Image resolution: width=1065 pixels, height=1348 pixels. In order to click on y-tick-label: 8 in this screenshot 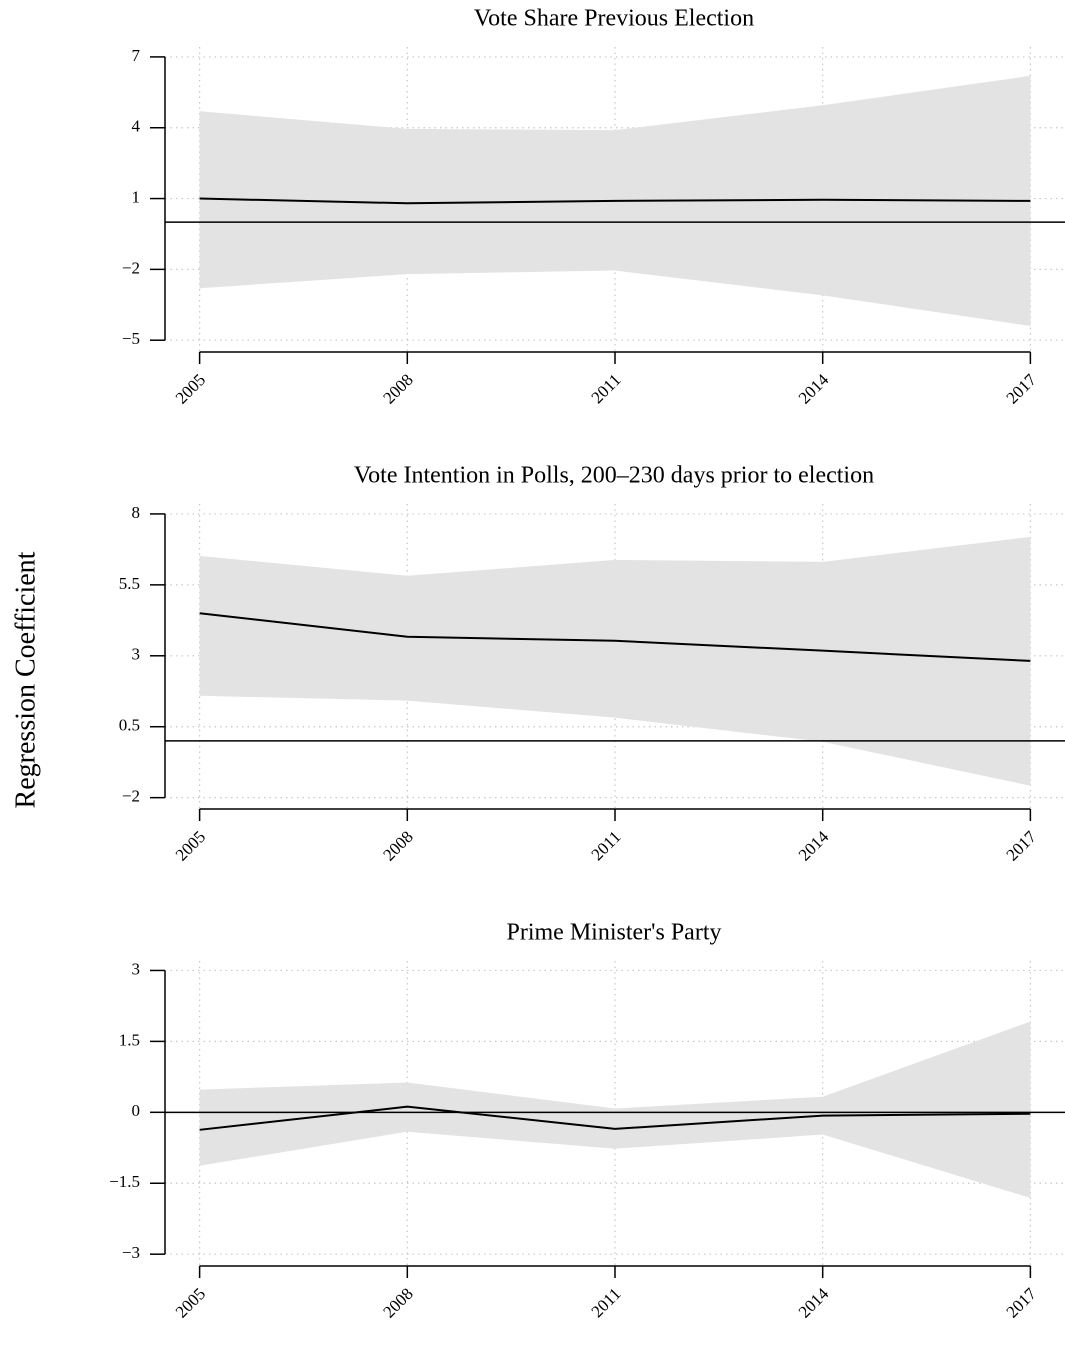, I will do `click(136, 512)`.